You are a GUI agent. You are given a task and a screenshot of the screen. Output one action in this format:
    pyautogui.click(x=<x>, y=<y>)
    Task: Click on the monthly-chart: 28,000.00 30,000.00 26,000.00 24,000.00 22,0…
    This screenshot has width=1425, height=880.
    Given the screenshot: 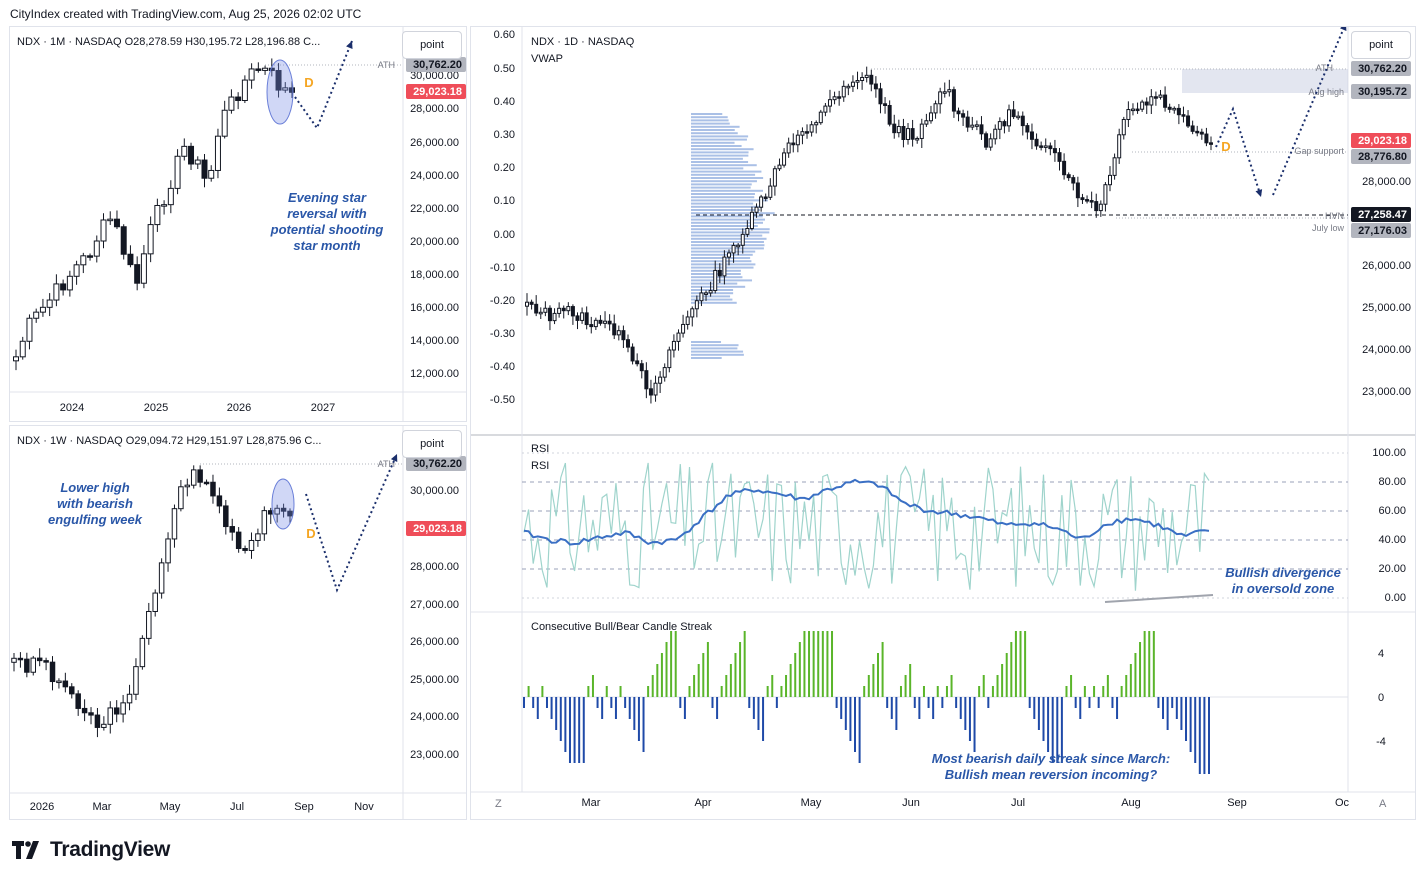 What is the action you would take?
    pyautogui.click(x=238, y=224)
    